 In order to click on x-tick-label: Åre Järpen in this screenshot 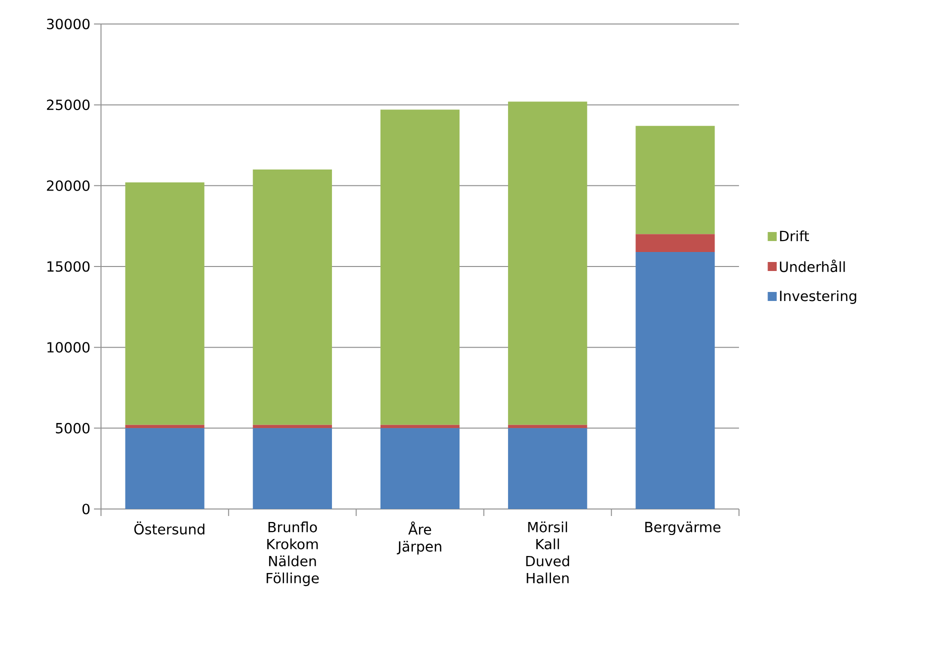, I will do `click(419, 538)`.